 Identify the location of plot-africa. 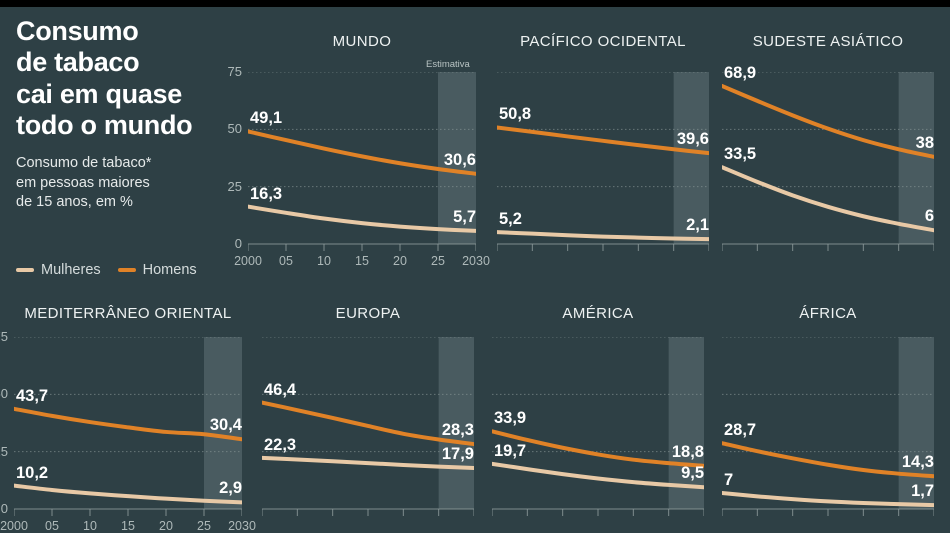
(828, 435).